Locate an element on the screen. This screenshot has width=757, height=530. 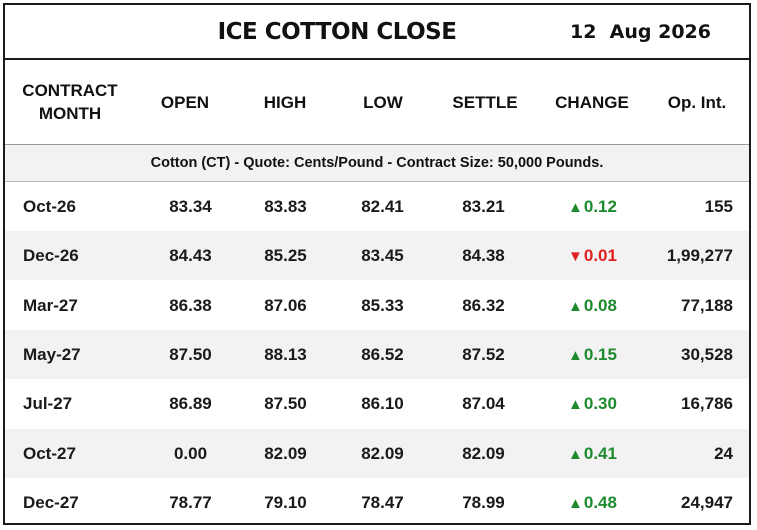
page-title: ICE COTTON CLOSE is located at coordinates (337, 32).